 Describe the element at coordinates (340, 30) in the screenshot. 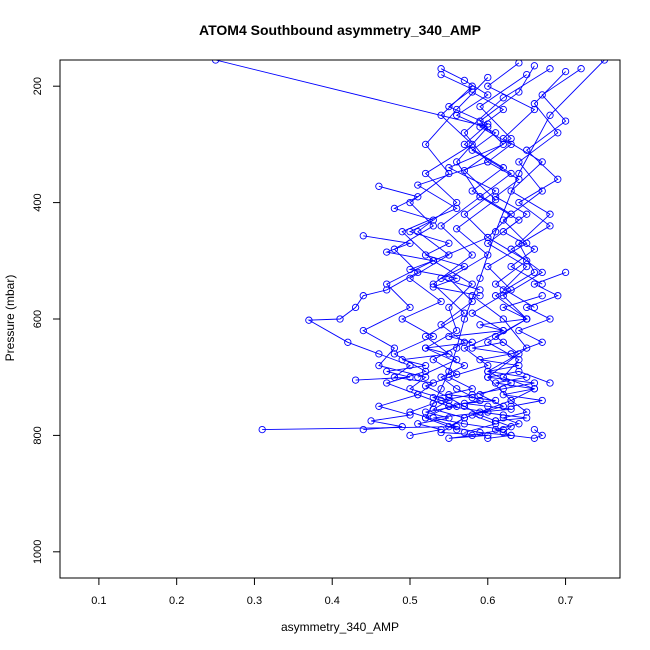

I see `chart-title: ATOM4 Southbound asymmetry_340_AMP` at that location.